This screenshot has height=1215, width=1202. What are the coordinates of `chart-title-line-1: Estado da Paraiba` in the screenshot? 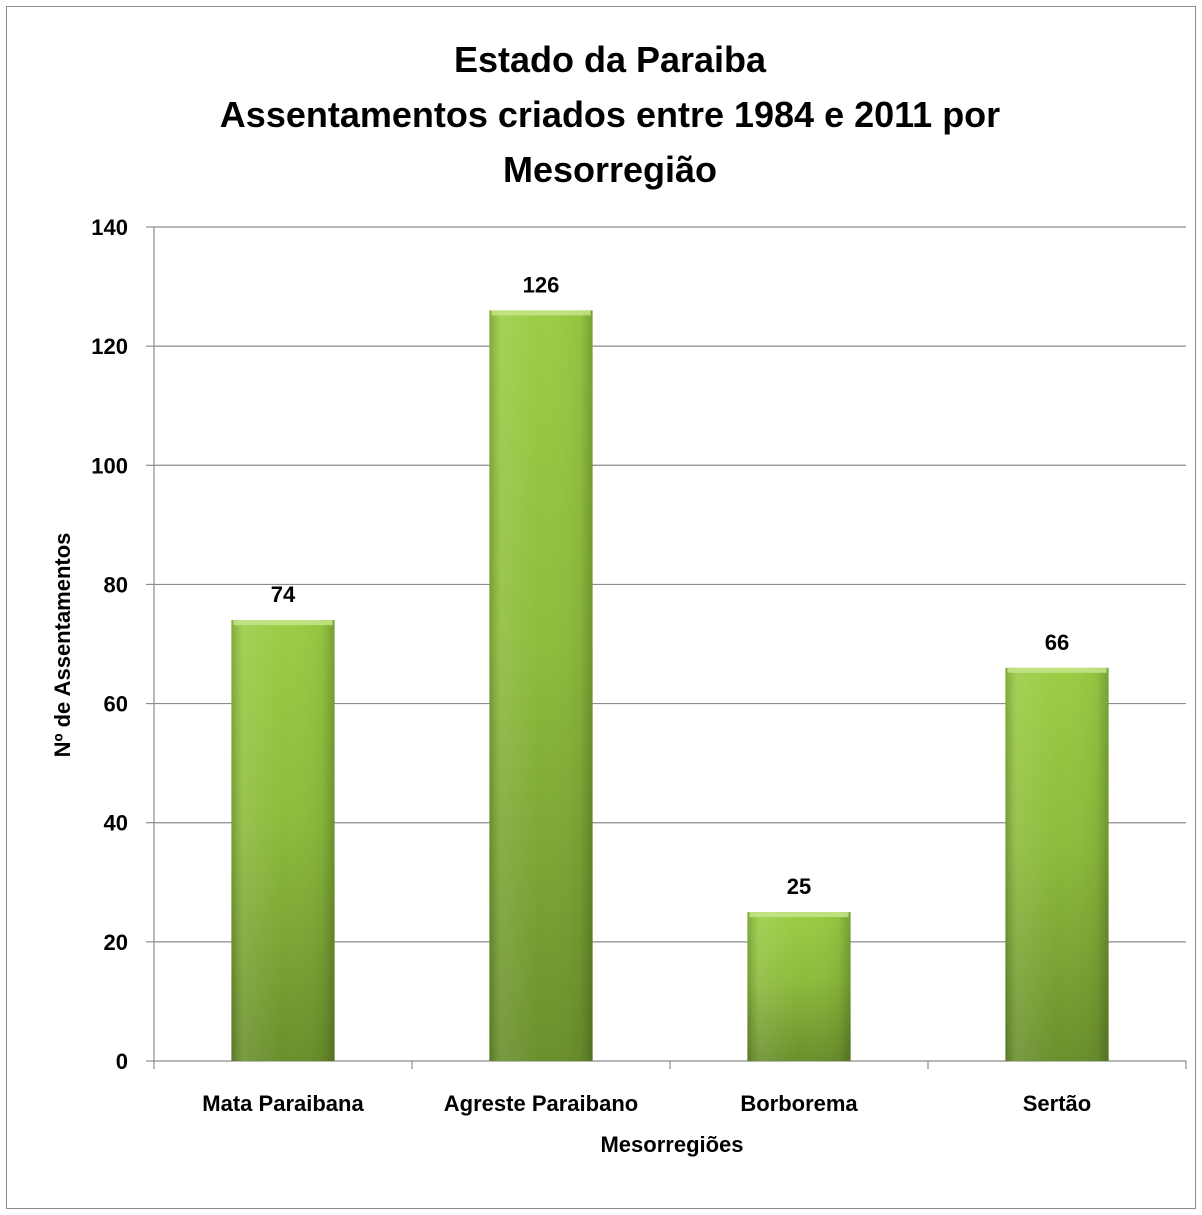 It's located at (610, 59).